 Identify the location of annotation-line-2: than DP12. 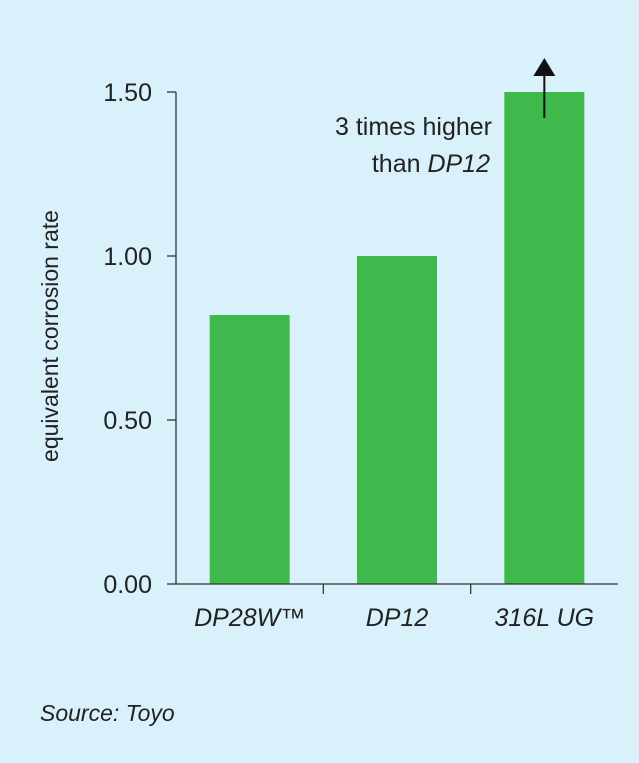
(431, 164).